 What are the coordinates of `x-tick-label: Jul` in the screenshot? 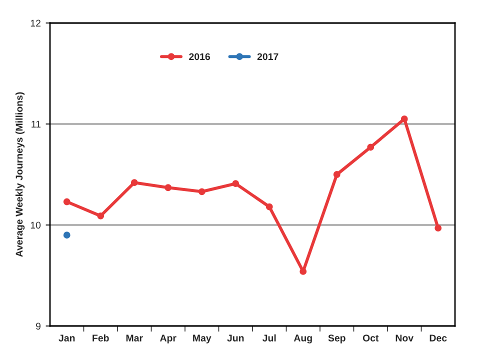 It's located at (269, 338).